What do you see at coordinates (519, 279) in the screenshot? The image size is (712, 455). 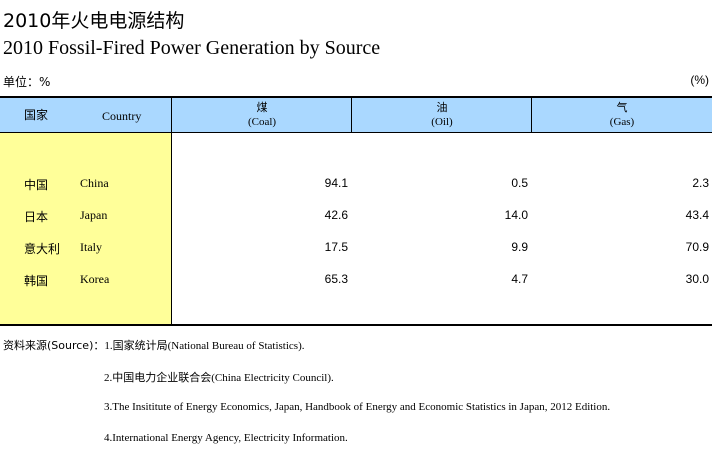 I see `oil-value: 4.7` at bounding box center [519, 279].